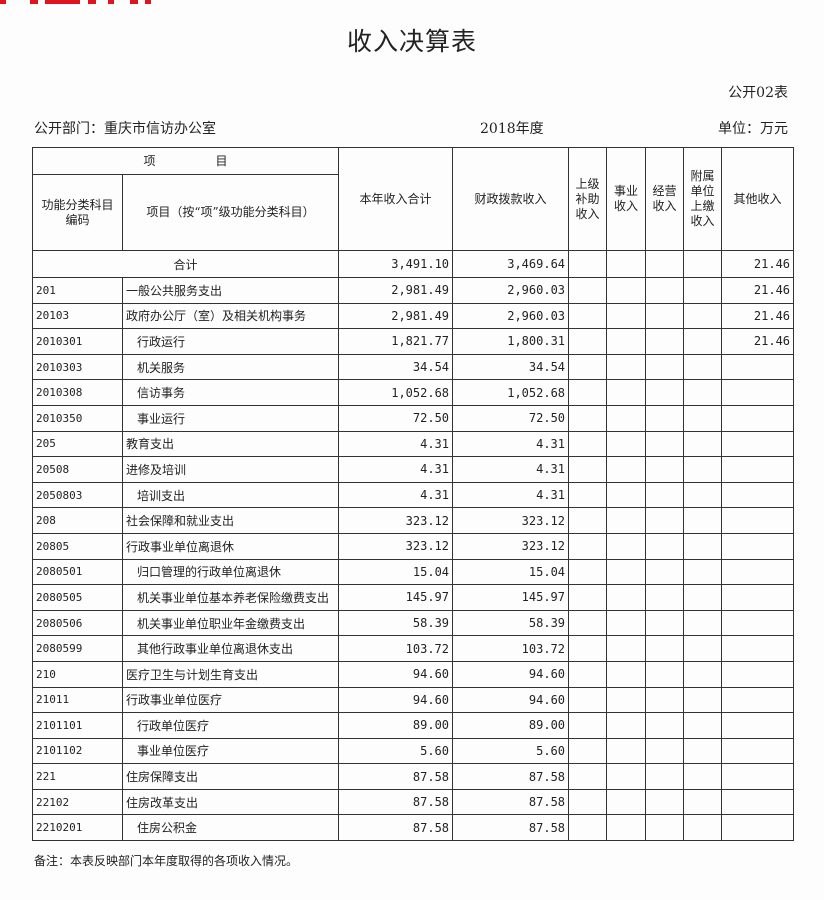 This screenshot has height=900, width=824. Describe the element at coordinates (77, 546) in the screenshot. I see `row-code: 20805` at that location.